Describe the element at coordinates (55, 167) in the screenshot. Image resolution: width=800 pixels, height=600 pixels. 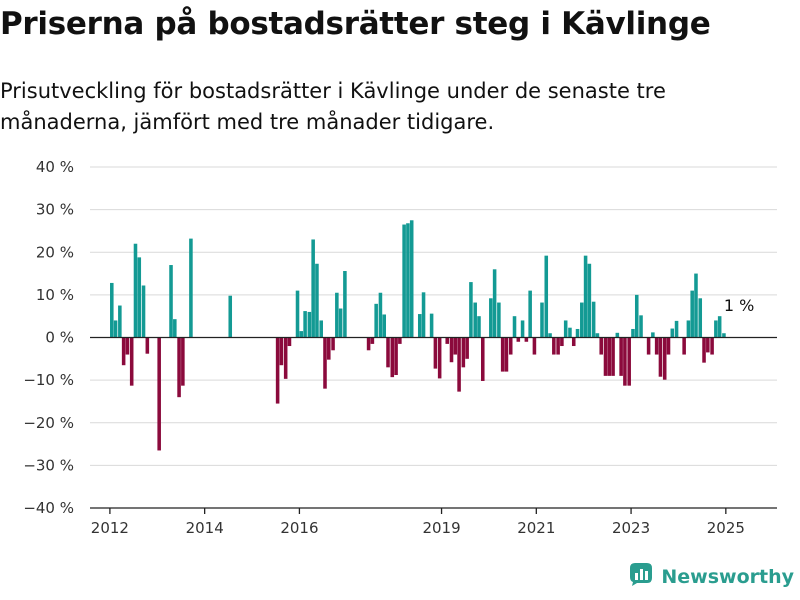
I see `y-tick-label: 40 %` at that location.